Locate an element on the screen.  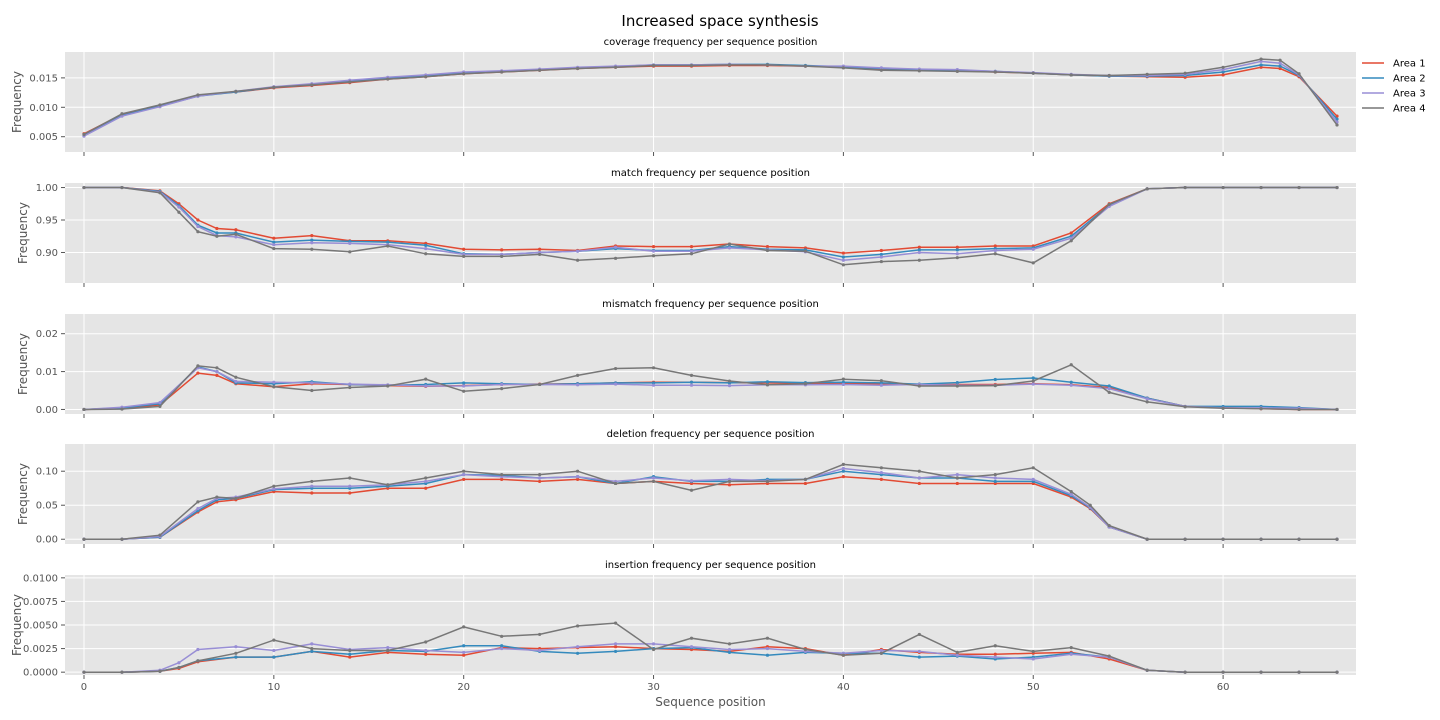
y-axis-label: Frequency is located at coordinates (23, 364).